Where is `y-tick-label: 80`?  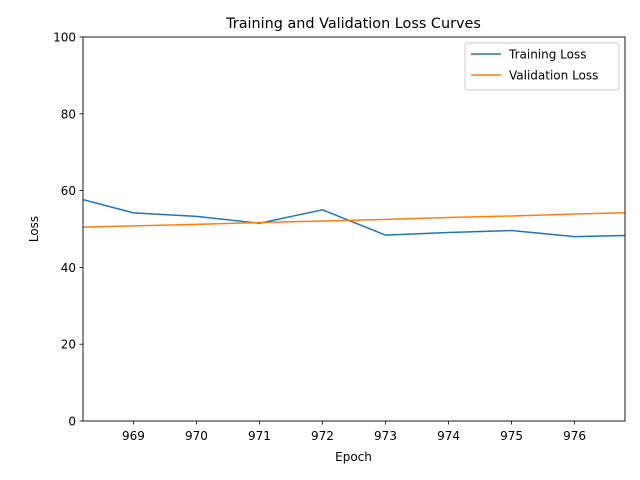 y-tick-label: 80 is located at coordinates (68, 114).